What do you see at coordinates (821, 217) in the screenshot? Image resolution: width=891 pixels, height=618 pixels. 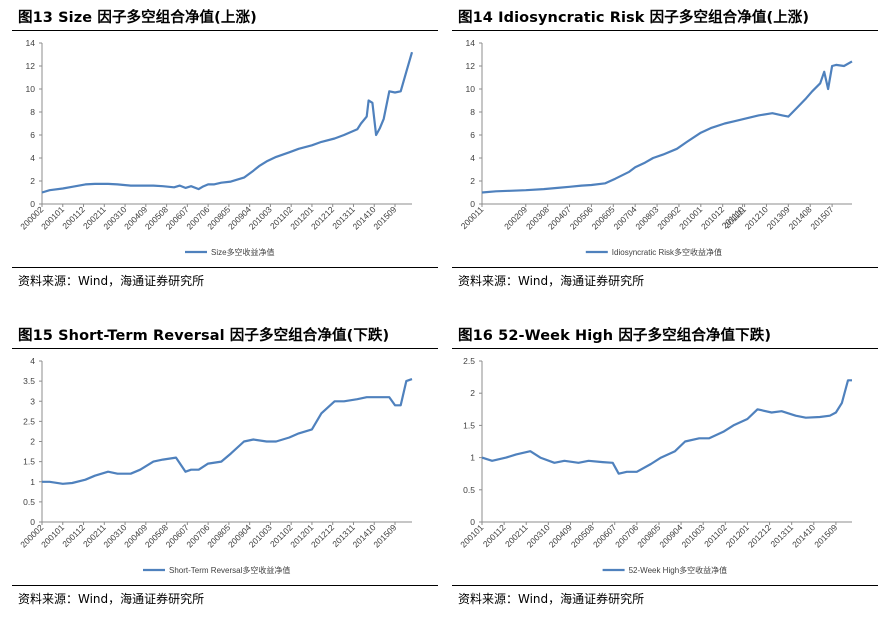 I see `x-tick-label: 201507` at bounding box center [821, 217].